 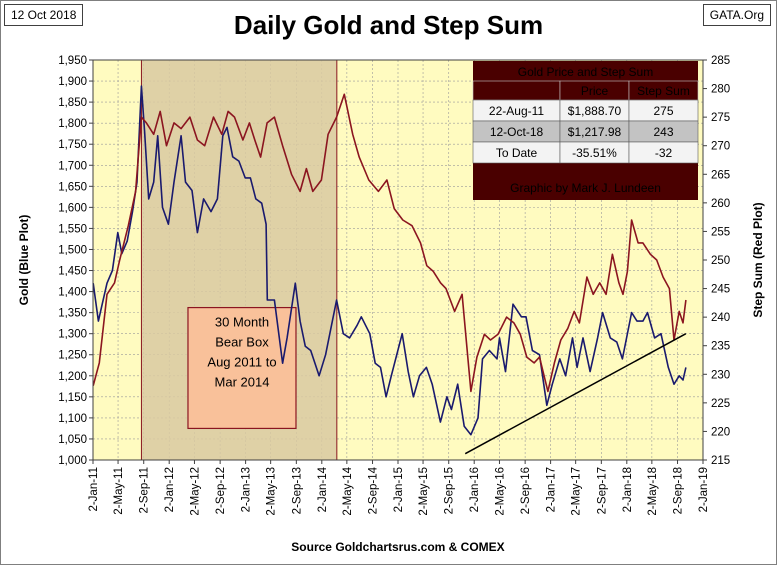 I want to click on table-title: Gold Price and Step Sum, so click(x=585, y=72).